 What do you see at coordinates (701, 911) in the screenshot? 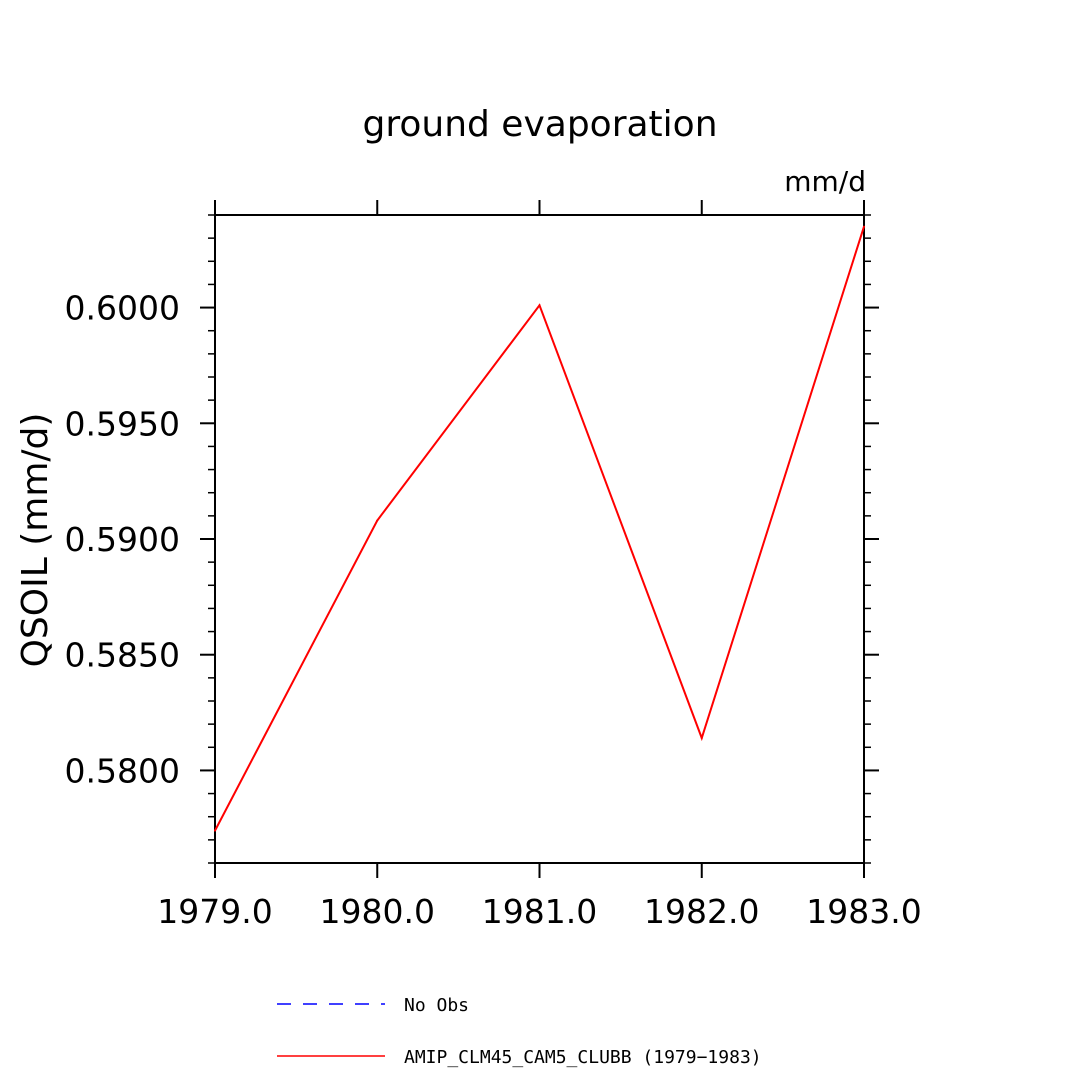
I see `x-tick-label: 1982.0` at bounding box center [701, 911].